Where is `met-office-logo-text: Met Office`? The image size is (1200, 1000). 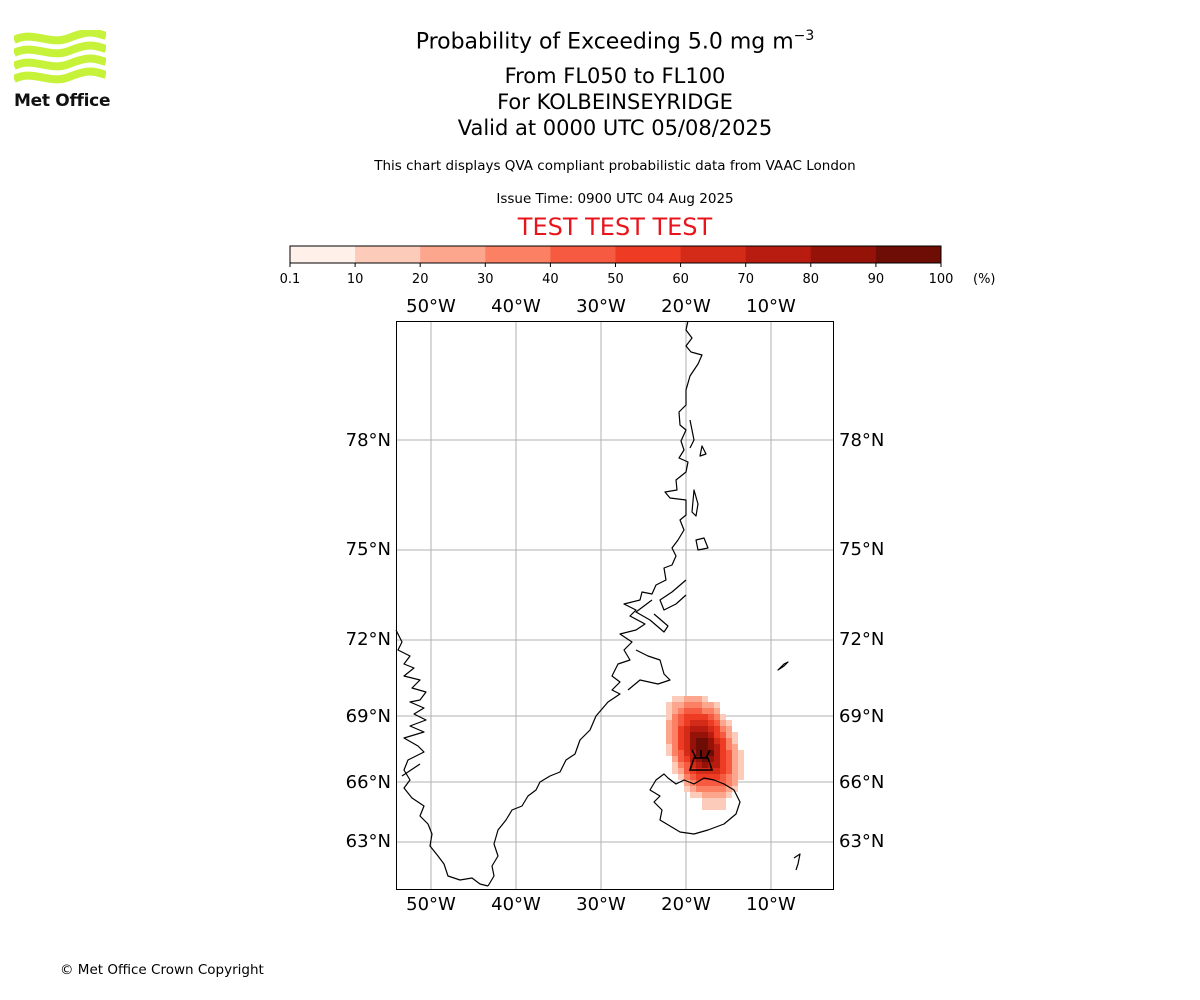
met-office-logo-text: Met Office is located at coordinates (62, 101).